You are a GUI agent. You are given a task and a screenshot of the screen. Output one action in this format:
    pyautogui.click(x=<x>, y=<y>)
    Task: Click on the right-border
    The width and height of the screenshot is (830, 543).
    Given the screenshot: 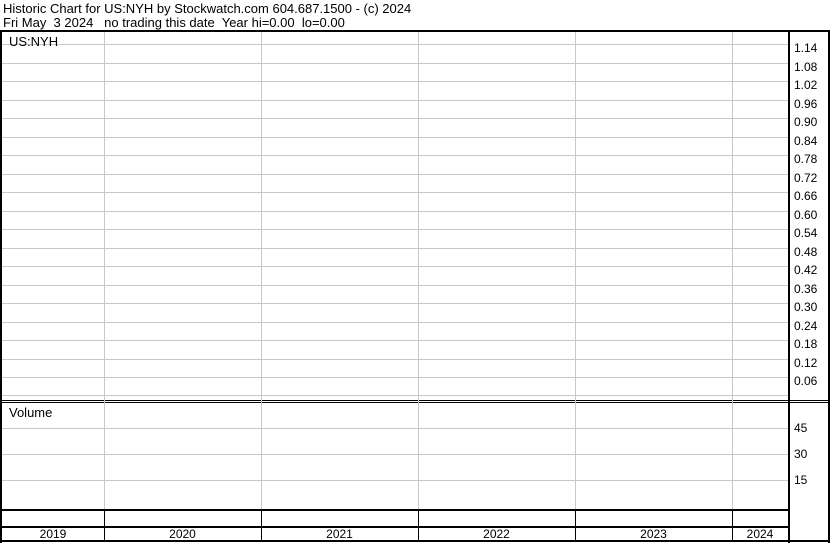 What is the action you would take?
    pyautogui.click(x=829, y=286)
    